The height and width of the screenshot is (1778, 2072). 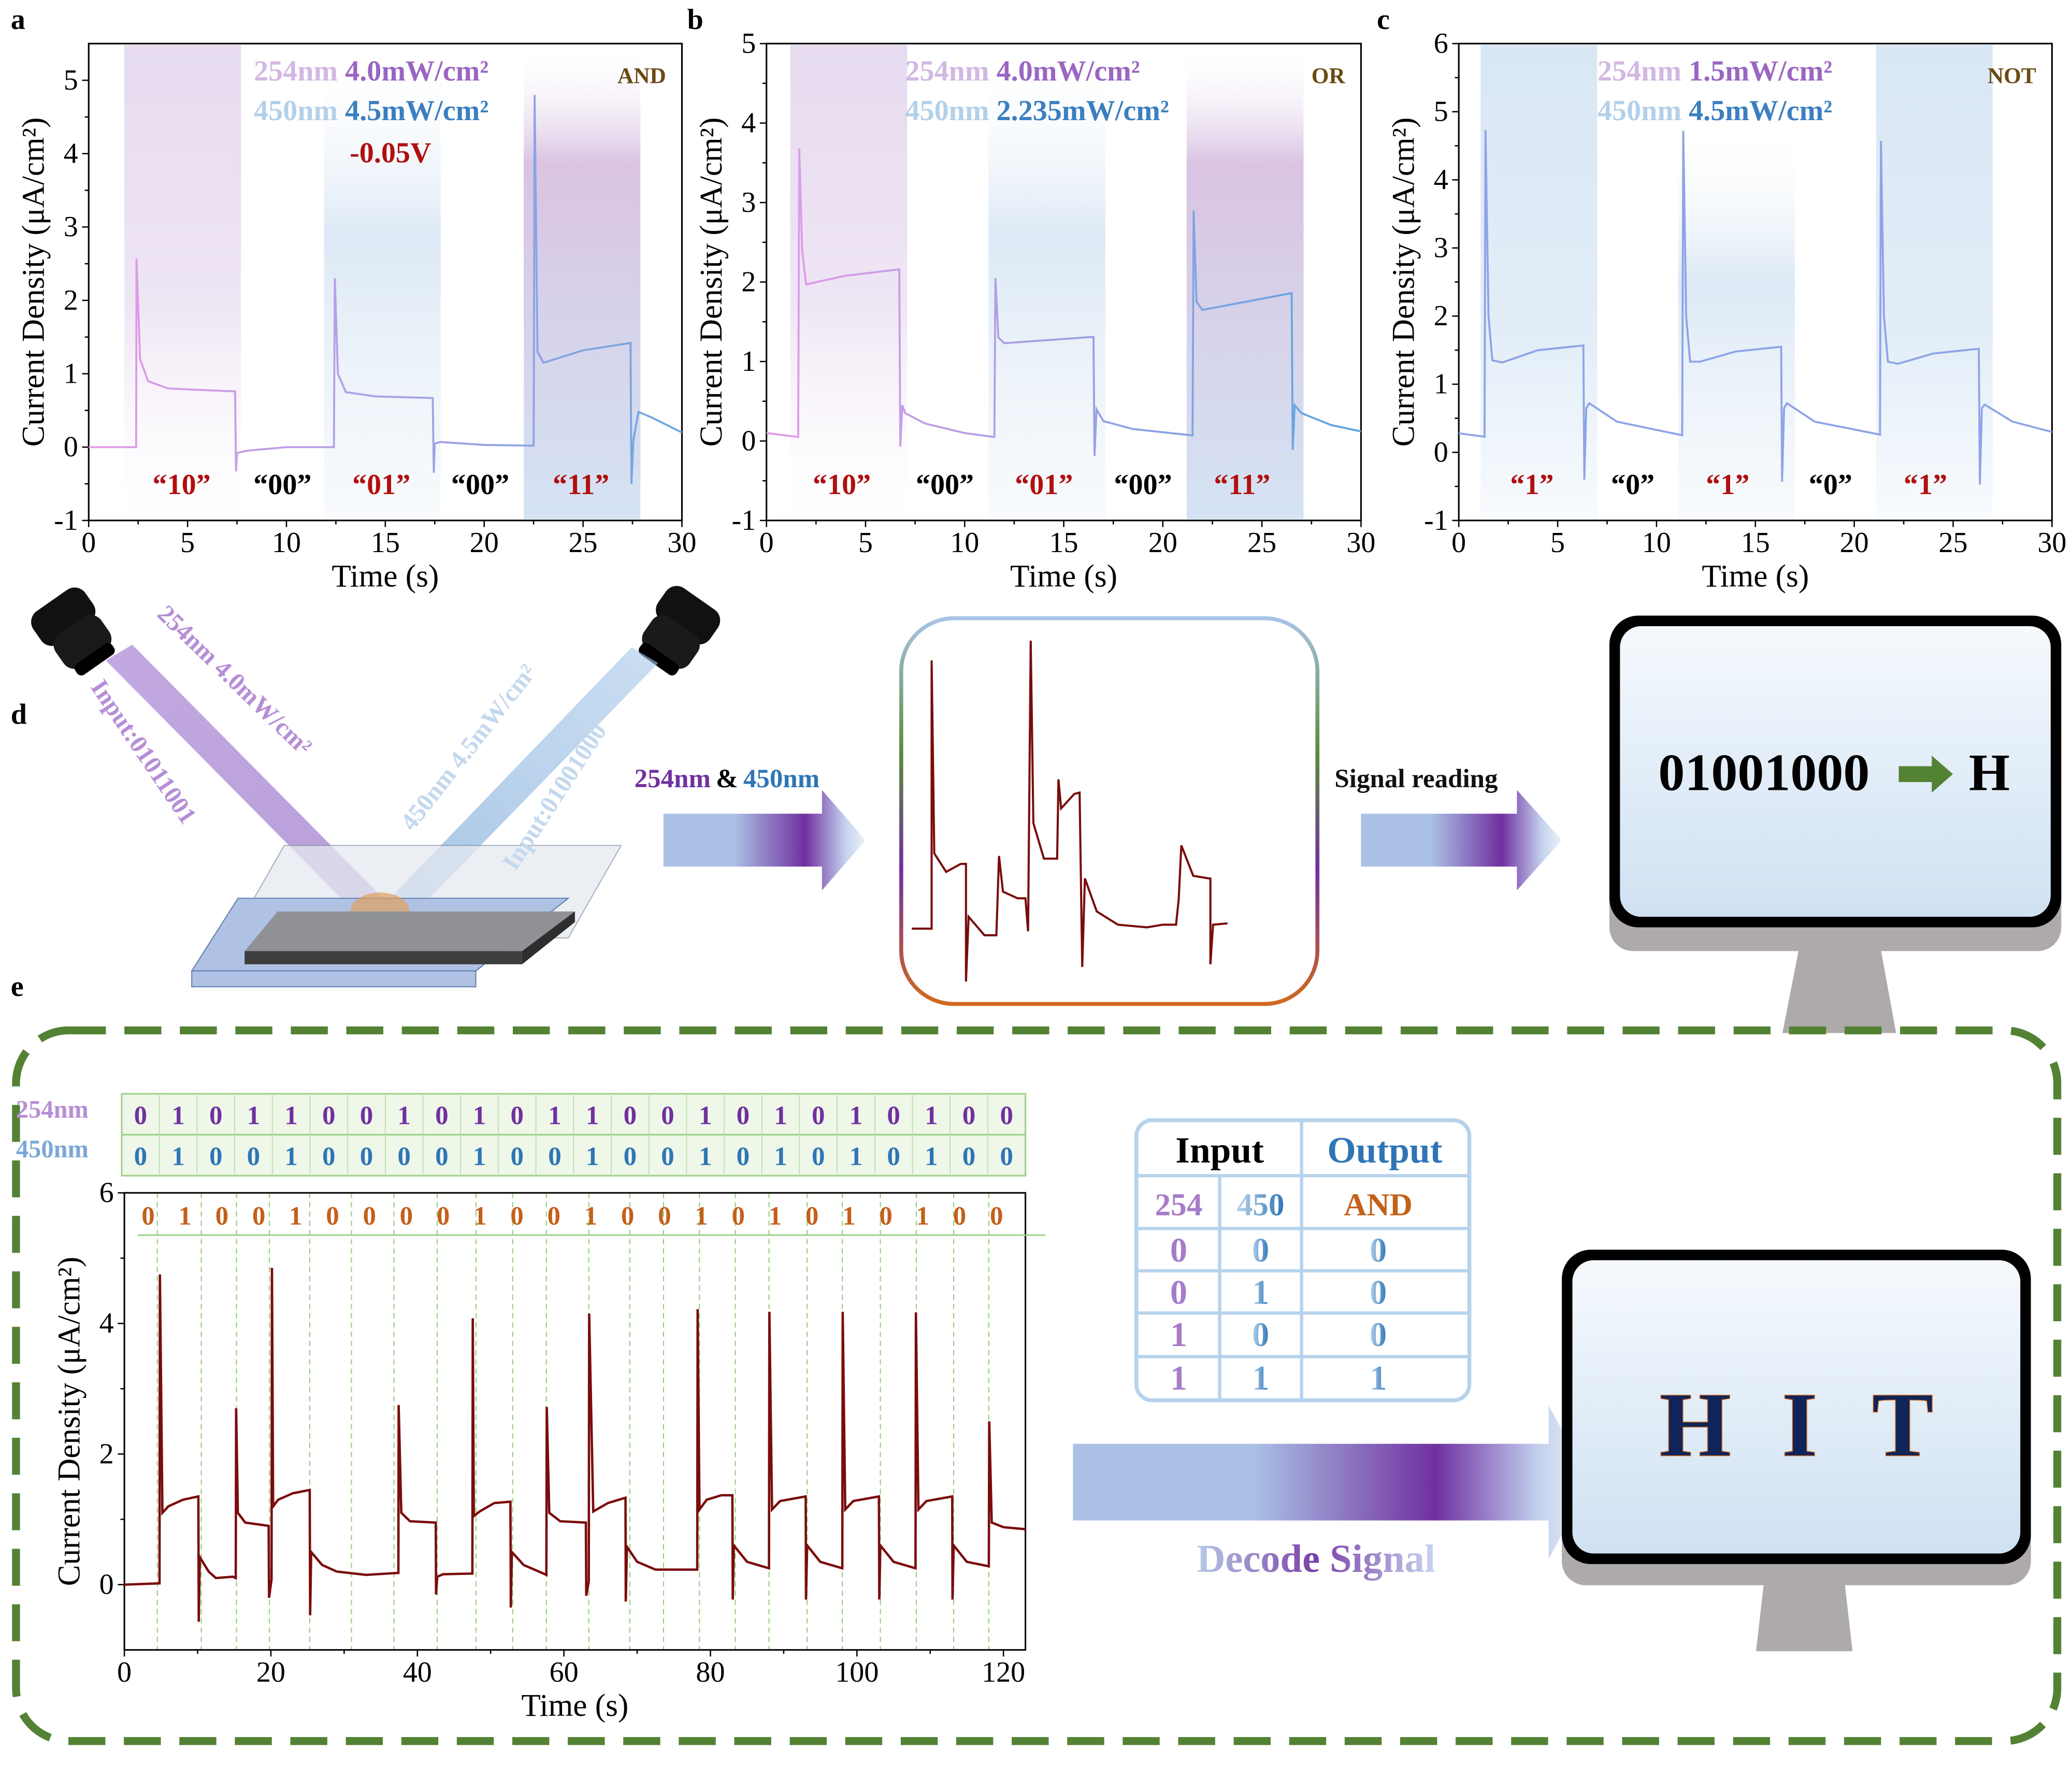 I want to click on truth-cell: 1, so click(x=1178, y=1378).